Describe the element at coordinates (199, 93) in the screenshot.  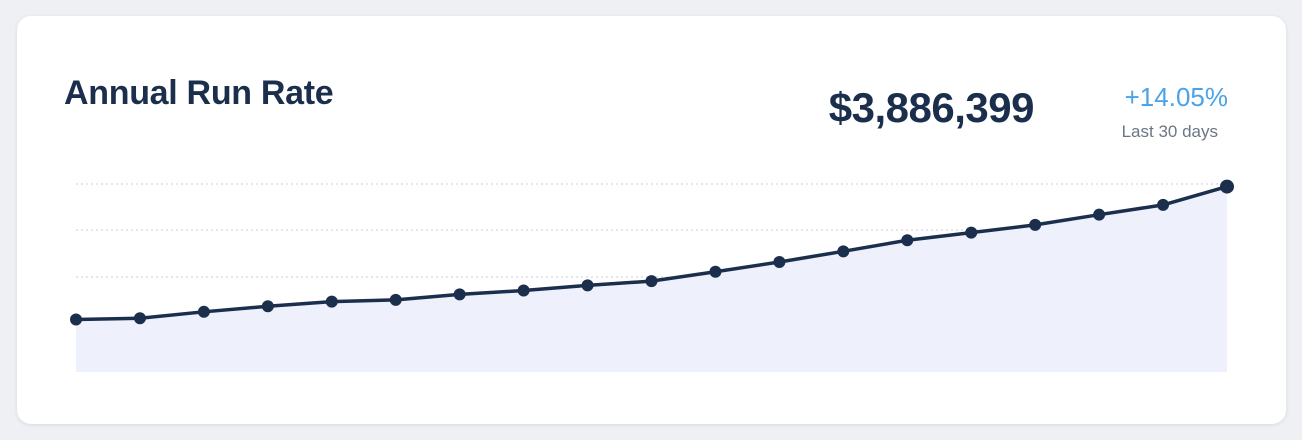
I see `card-title: Annual Run Rate` at that location.